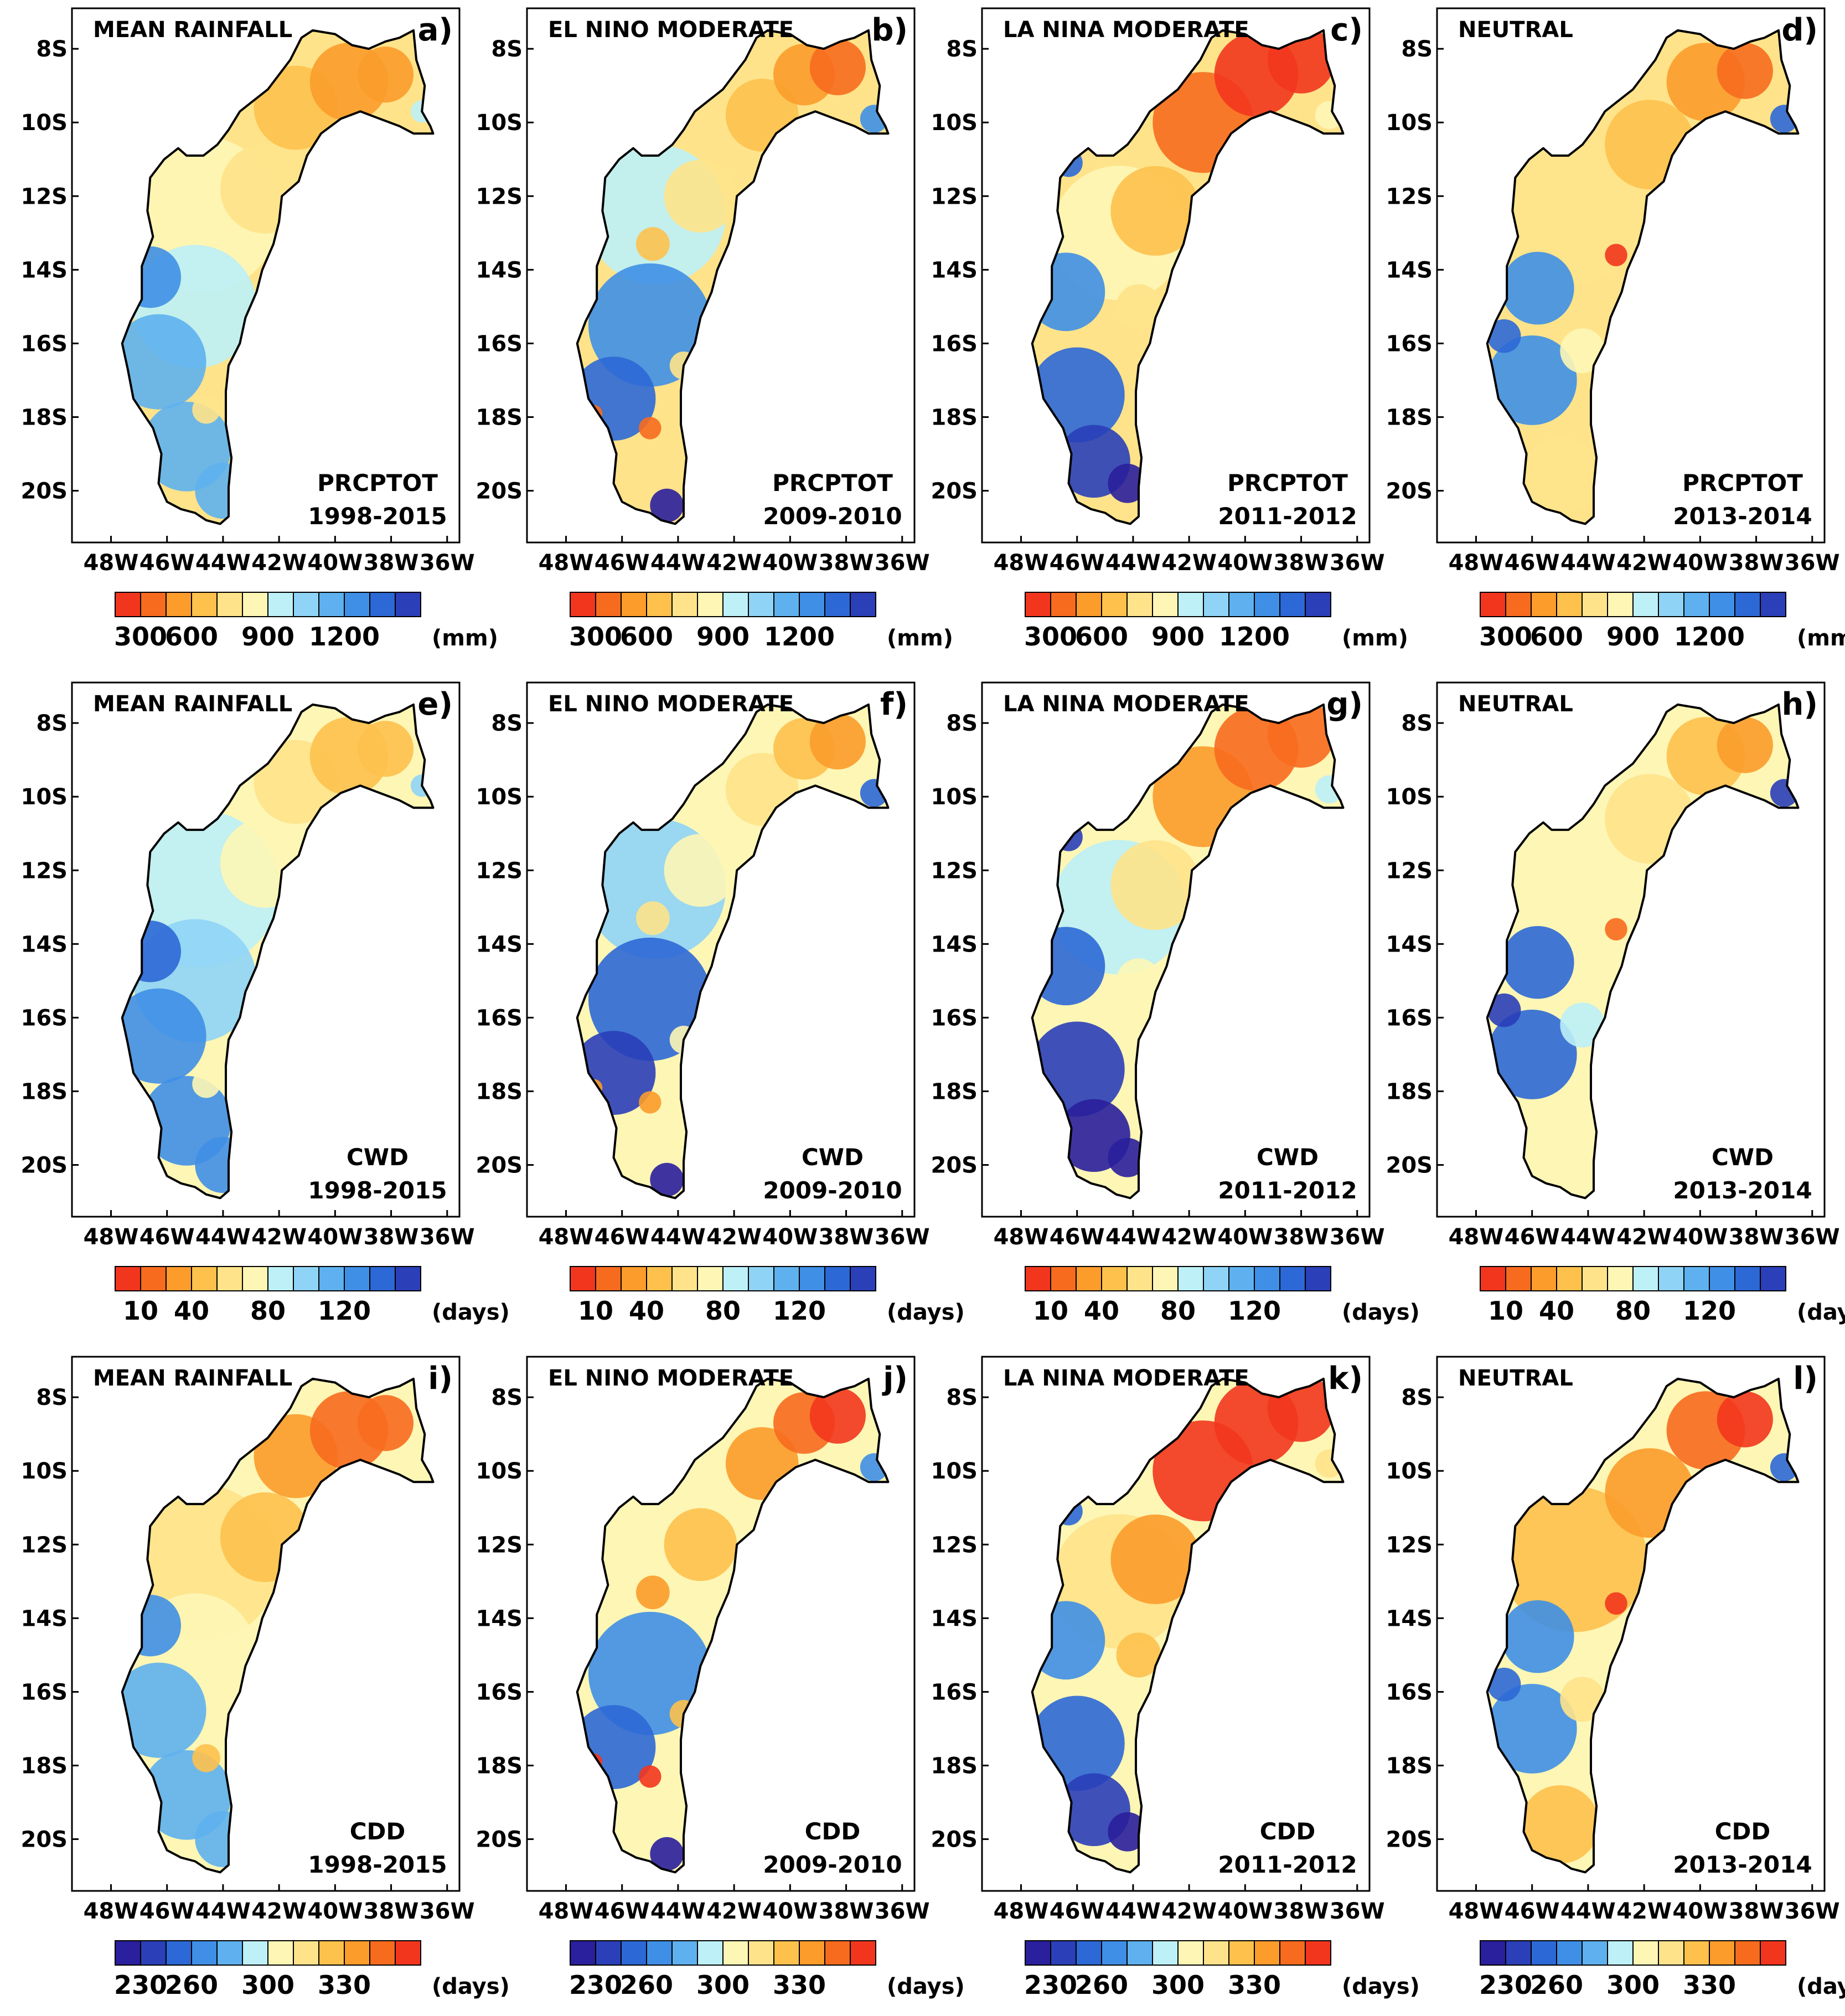  Describe the element at coordinates (1288, 1157) in the screenshot. I see `index-label: CWD` at that location.